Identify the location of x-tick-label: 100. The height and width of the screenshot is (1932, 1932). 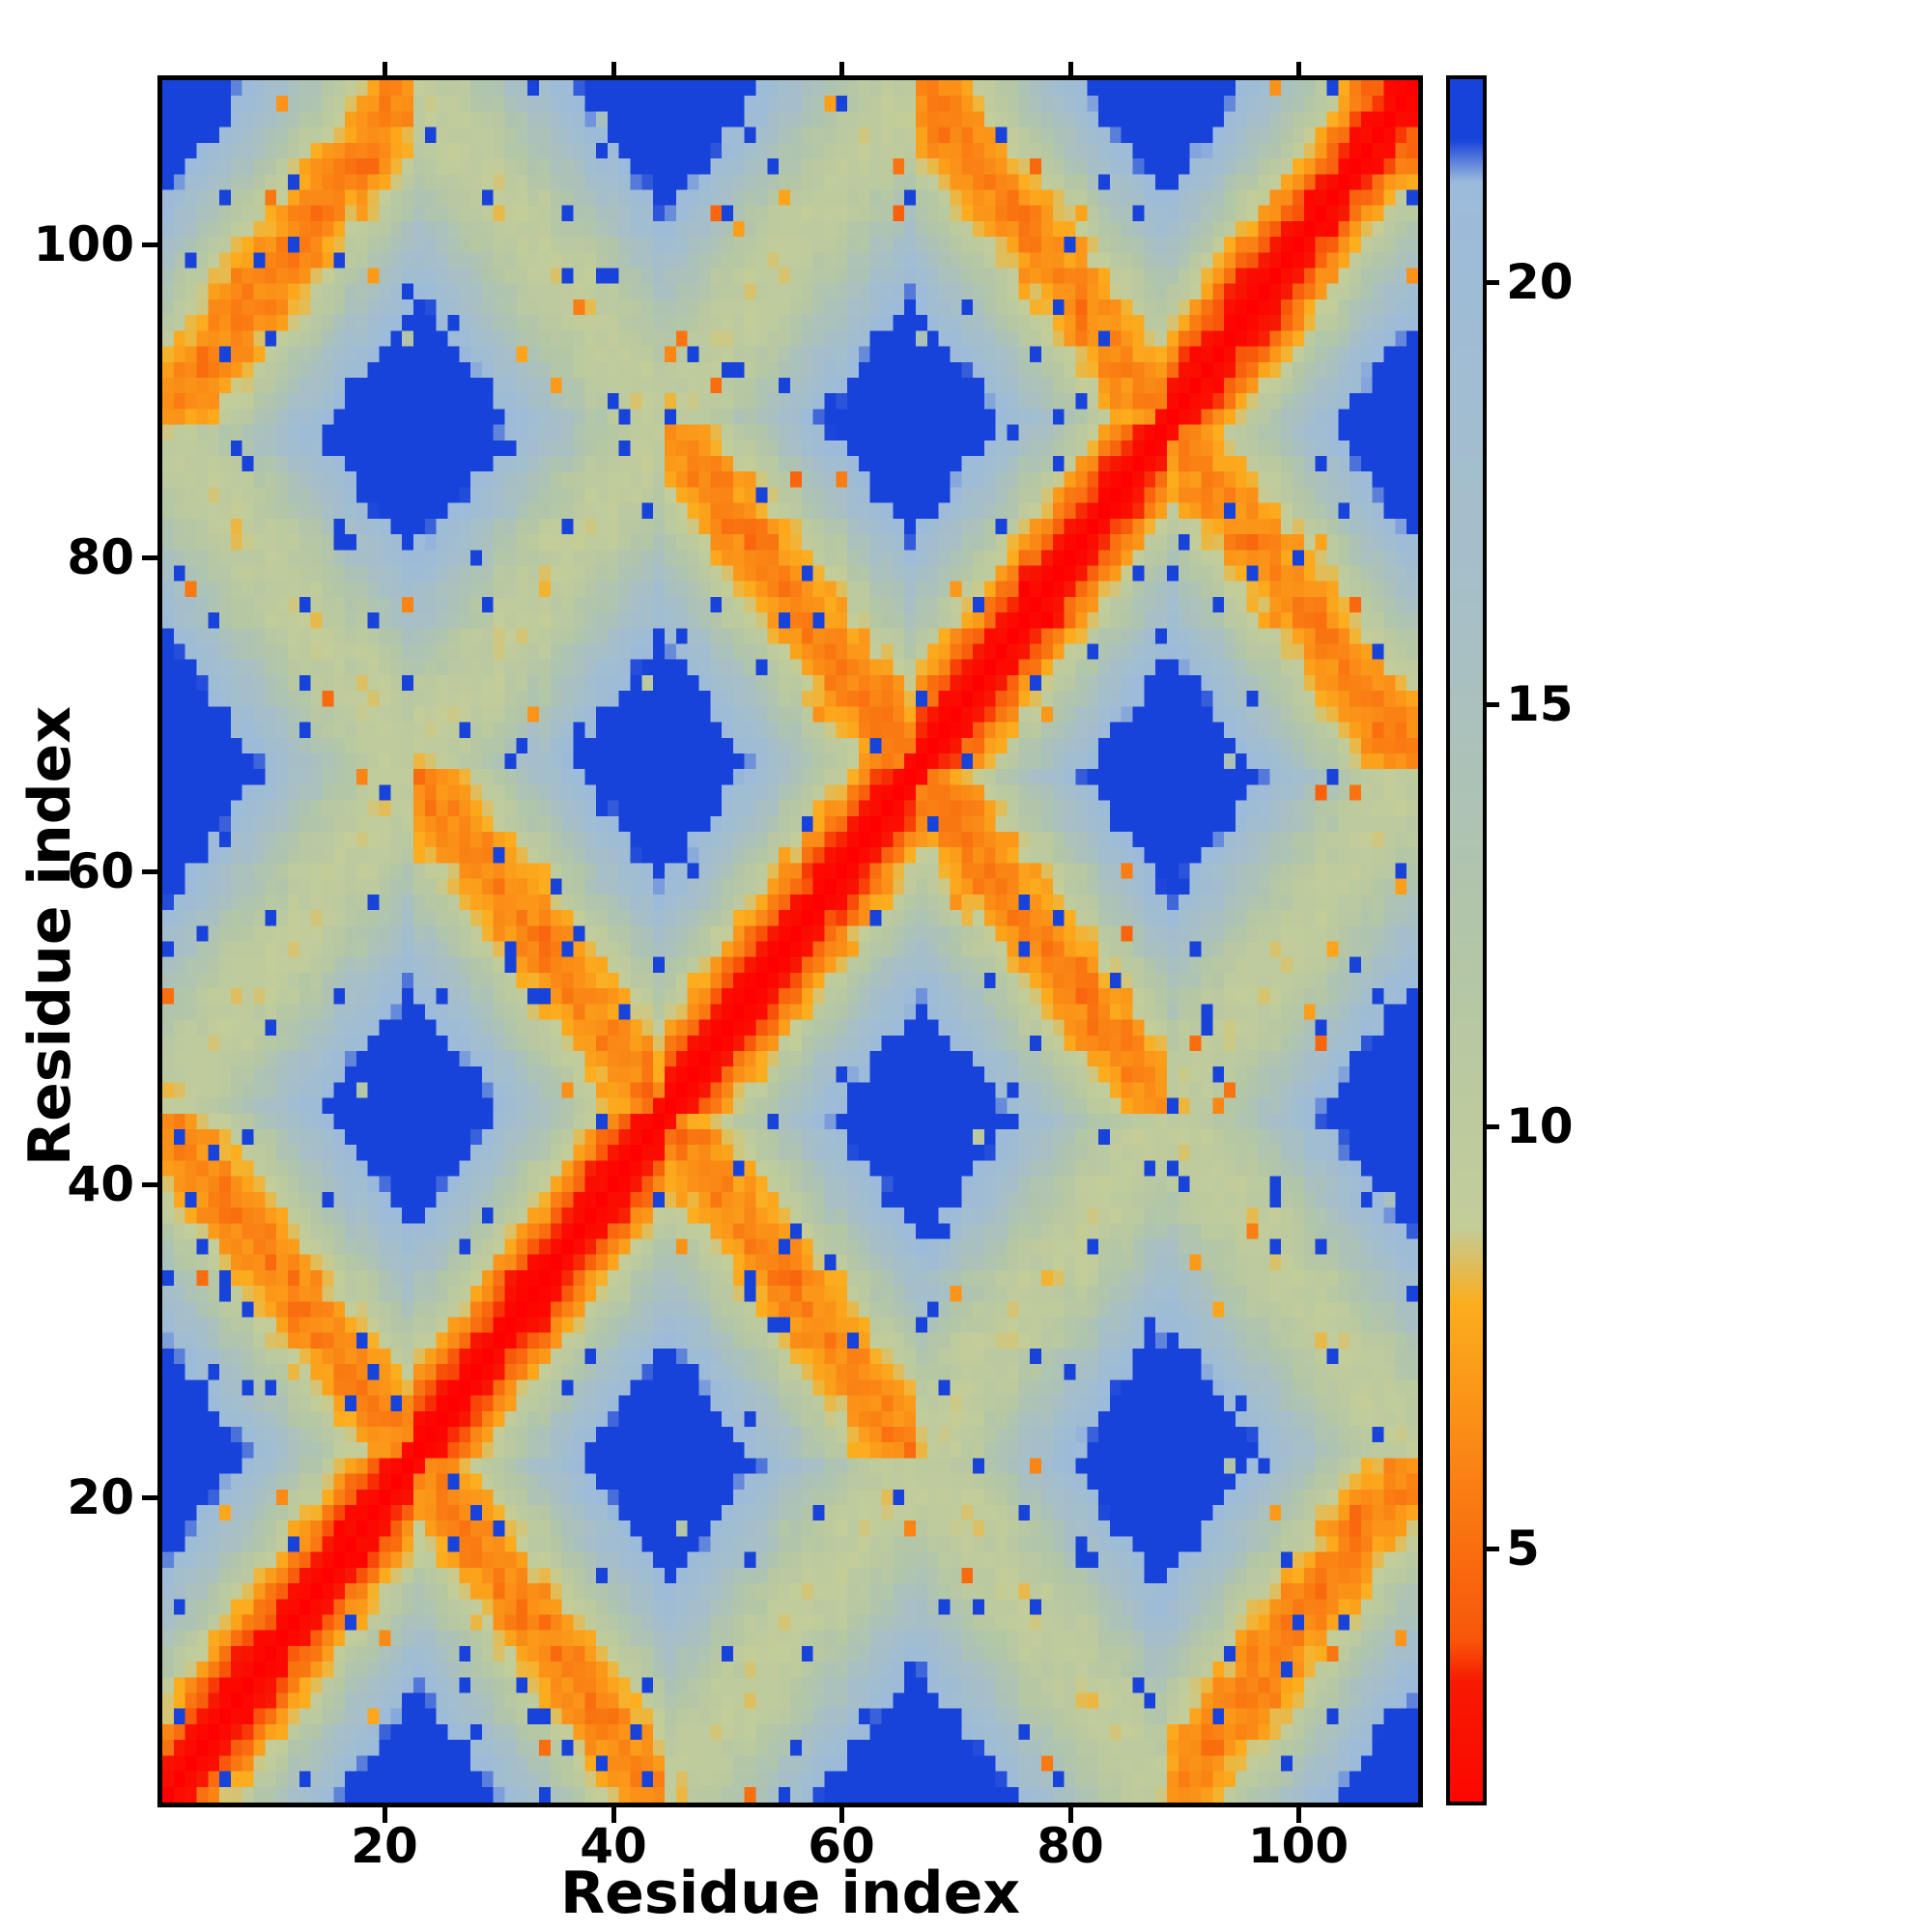
(1298, 1846).